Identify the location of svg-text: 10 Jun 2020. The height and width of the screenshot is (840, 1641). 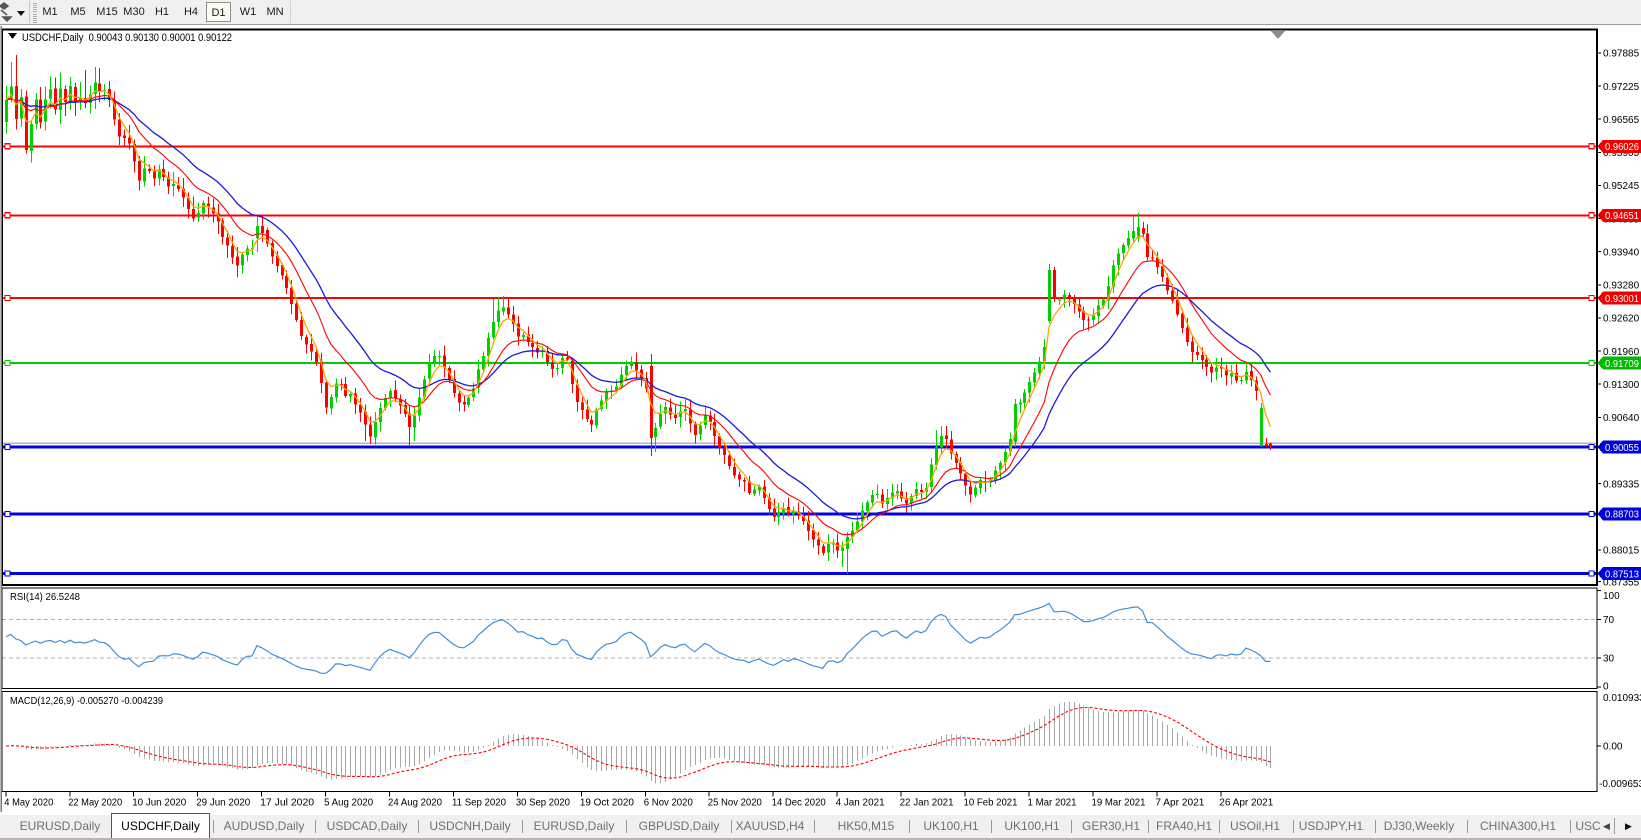
(159, 803).